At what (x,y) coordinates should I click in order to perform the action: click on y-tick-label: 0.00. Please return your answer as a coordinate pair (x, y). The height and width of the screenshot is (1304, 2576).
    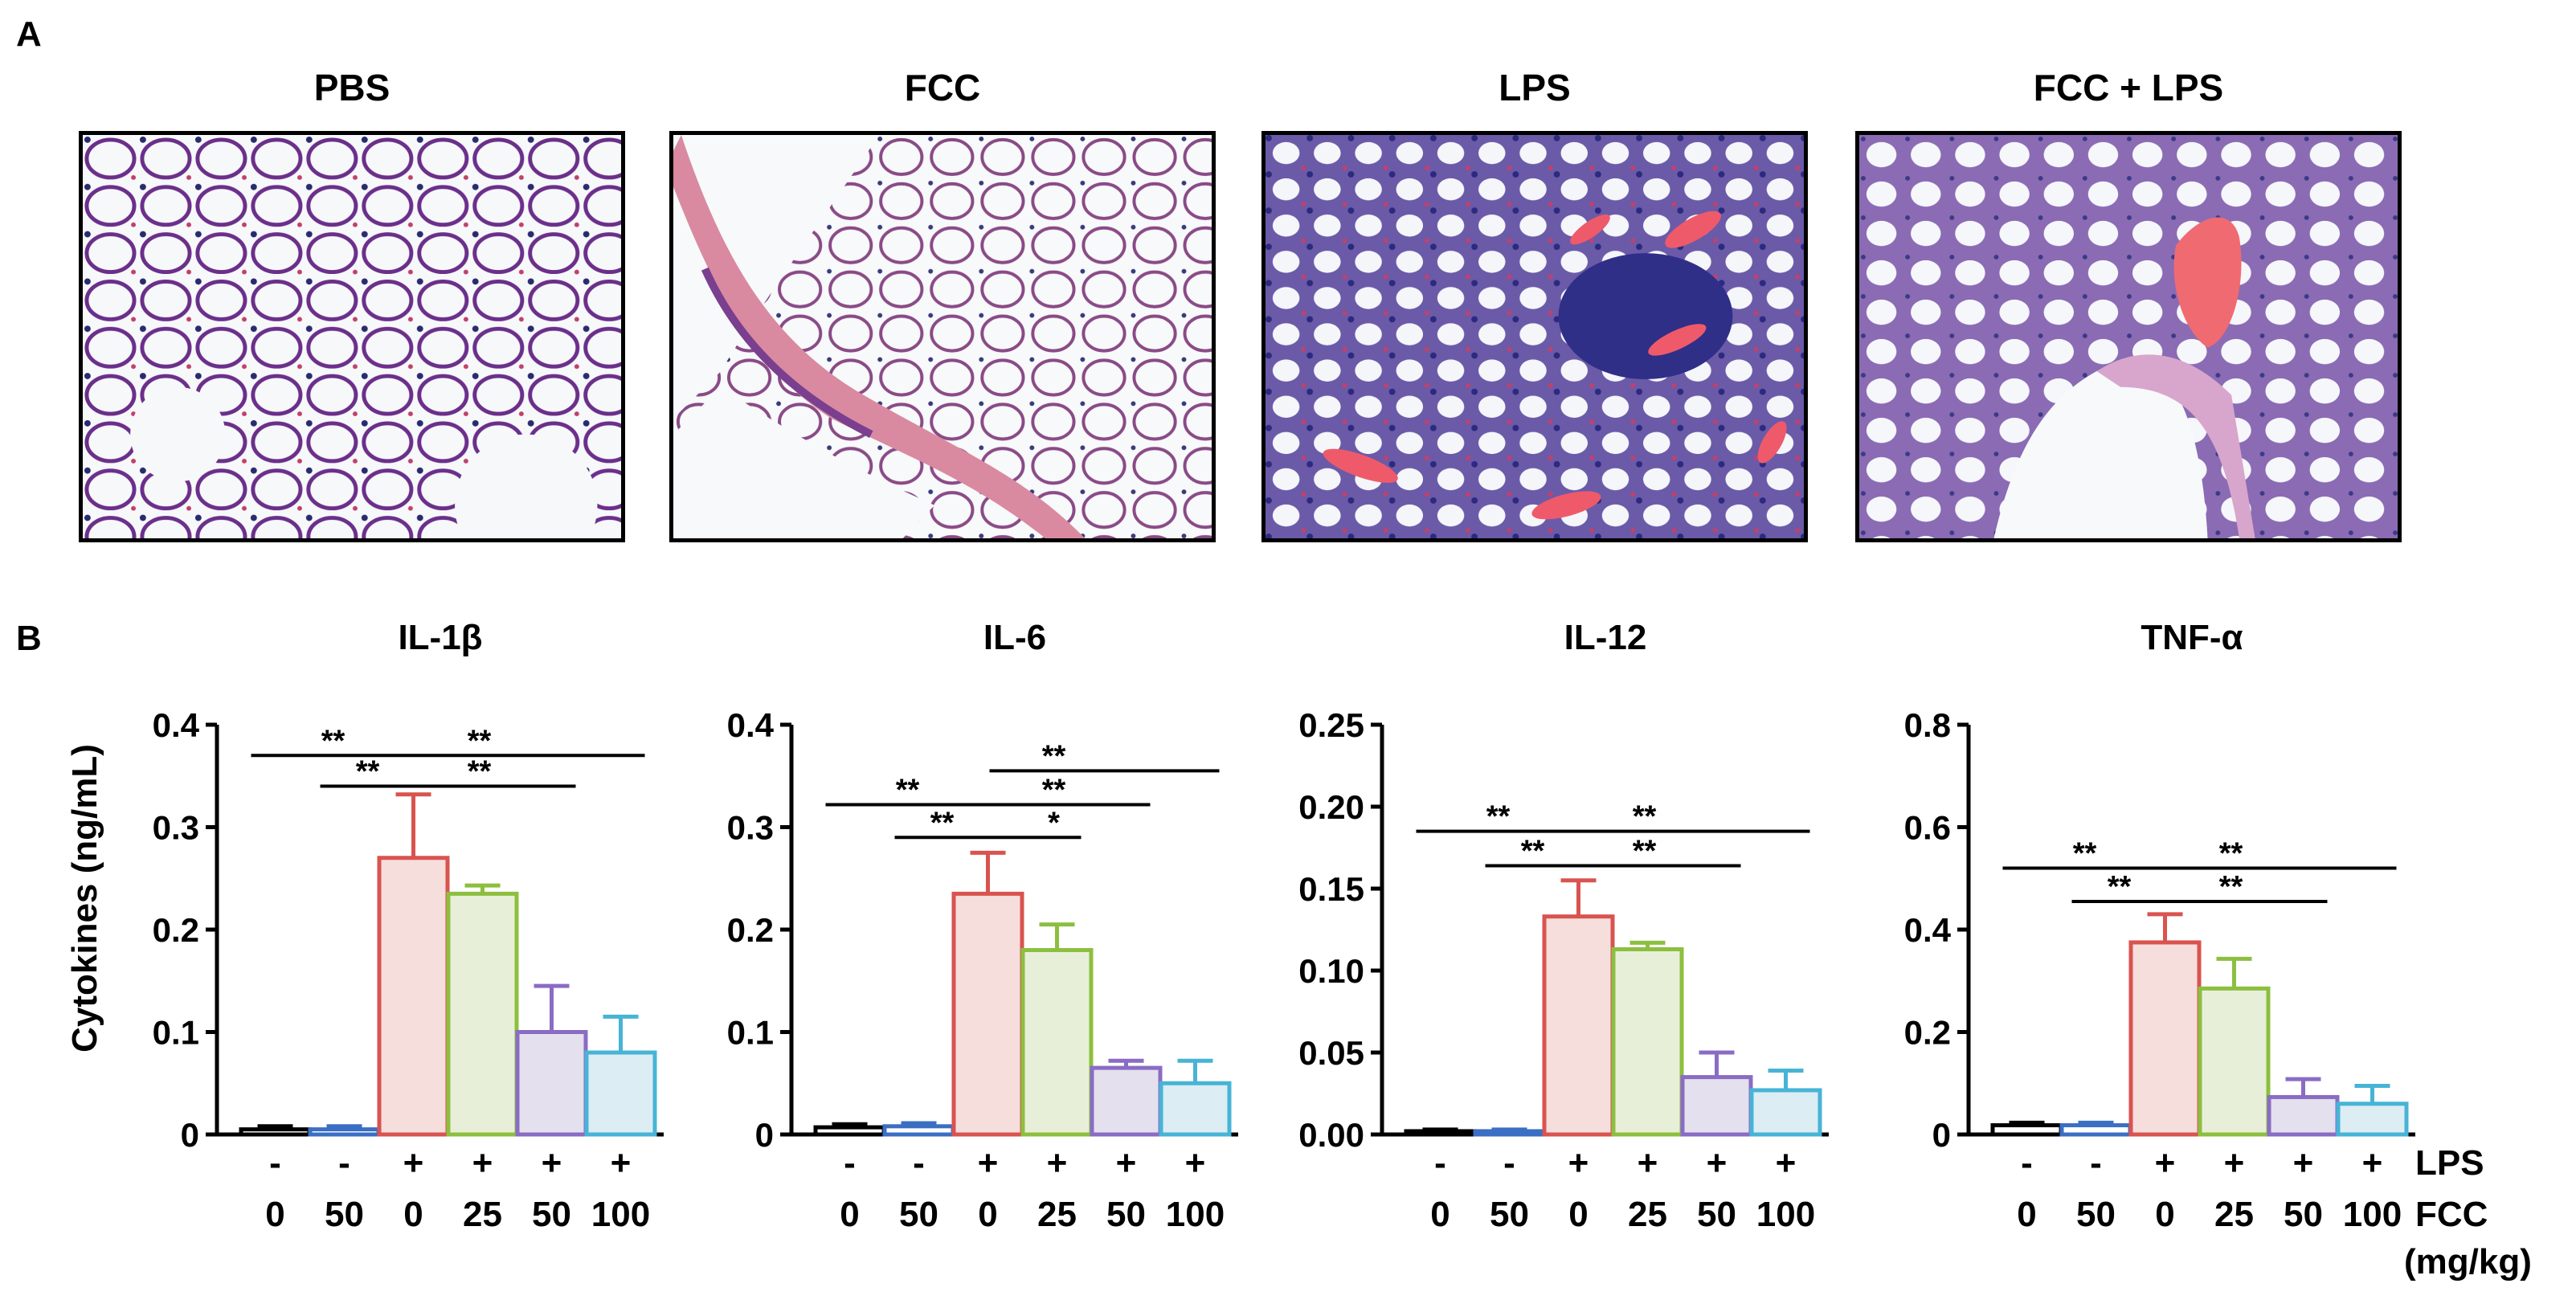
    Looking at the image, I should click on (1331, 1135).